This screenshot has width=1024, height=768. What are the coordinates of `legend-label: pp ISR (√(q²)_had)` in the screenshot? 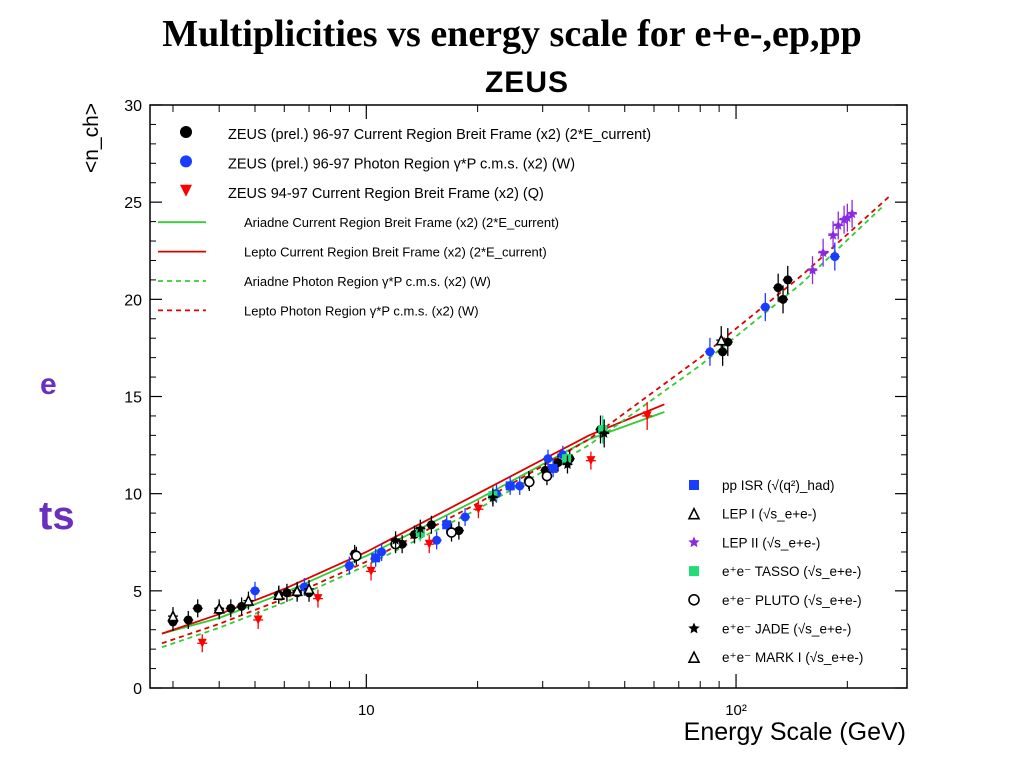 It's located at (778, 485).